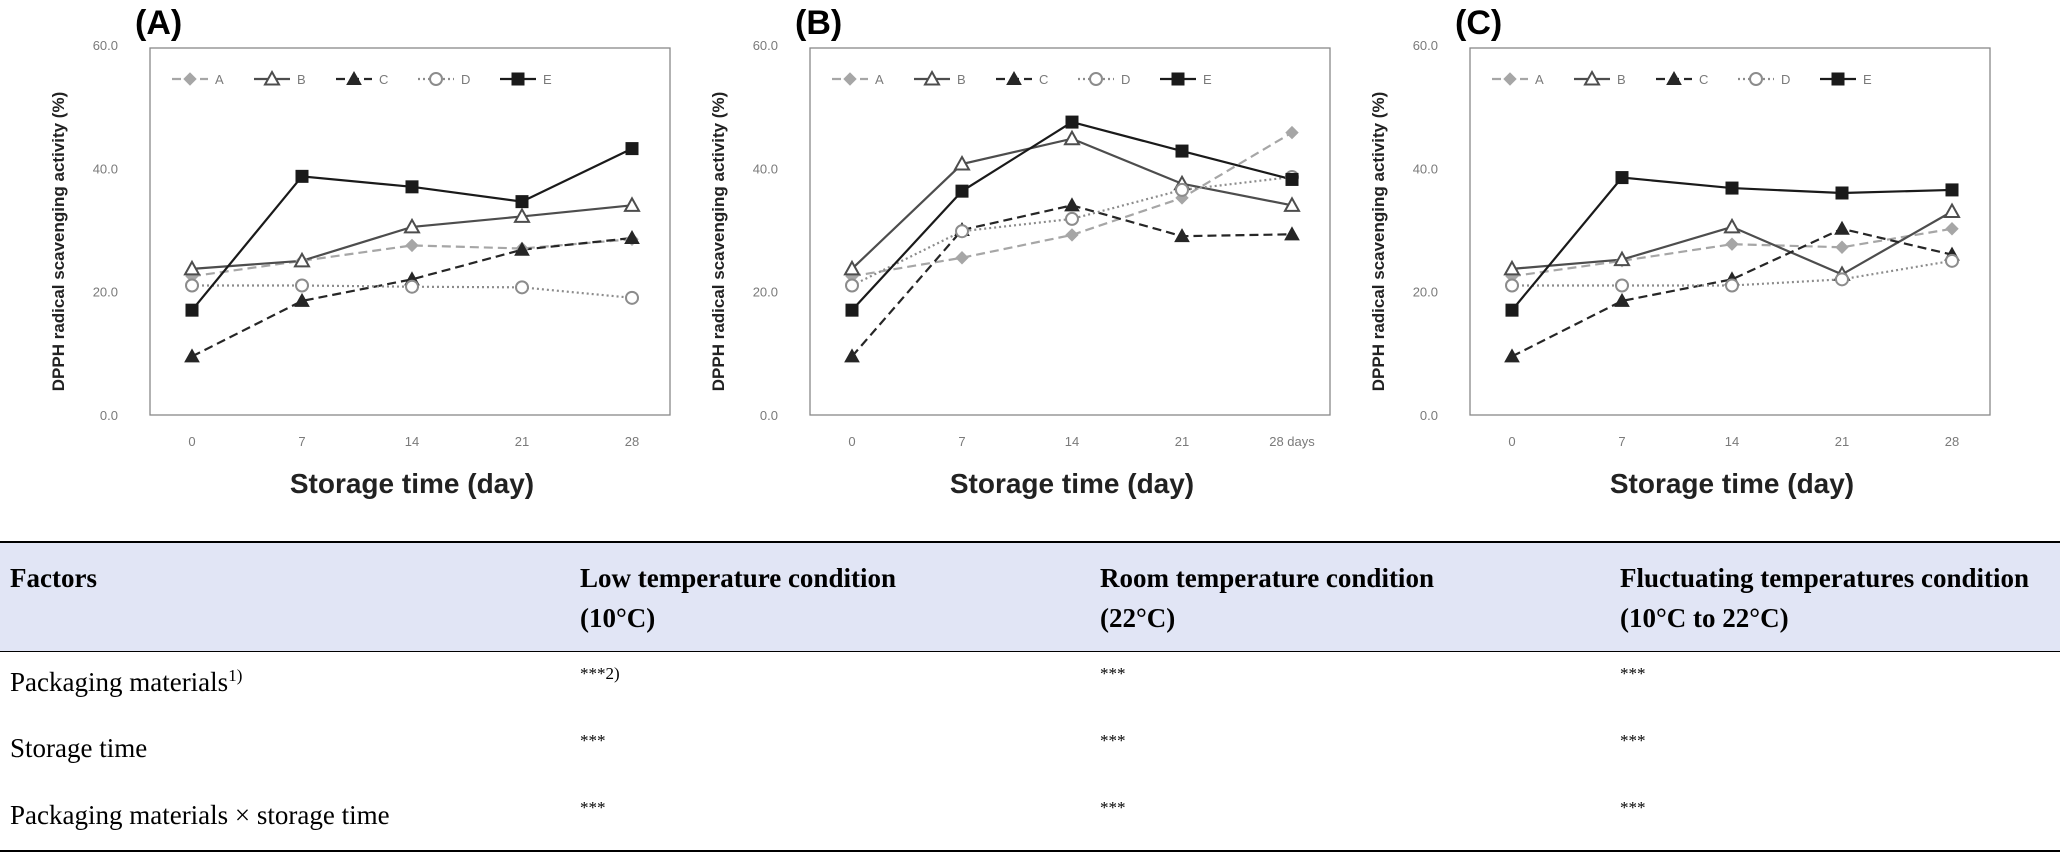 The width and height of the screenshot is (2060, 861). What do you see at coordinates (830, 819) in the screenshot?
I see `low-sig-cell: ***` at bounding box center [830, 819].